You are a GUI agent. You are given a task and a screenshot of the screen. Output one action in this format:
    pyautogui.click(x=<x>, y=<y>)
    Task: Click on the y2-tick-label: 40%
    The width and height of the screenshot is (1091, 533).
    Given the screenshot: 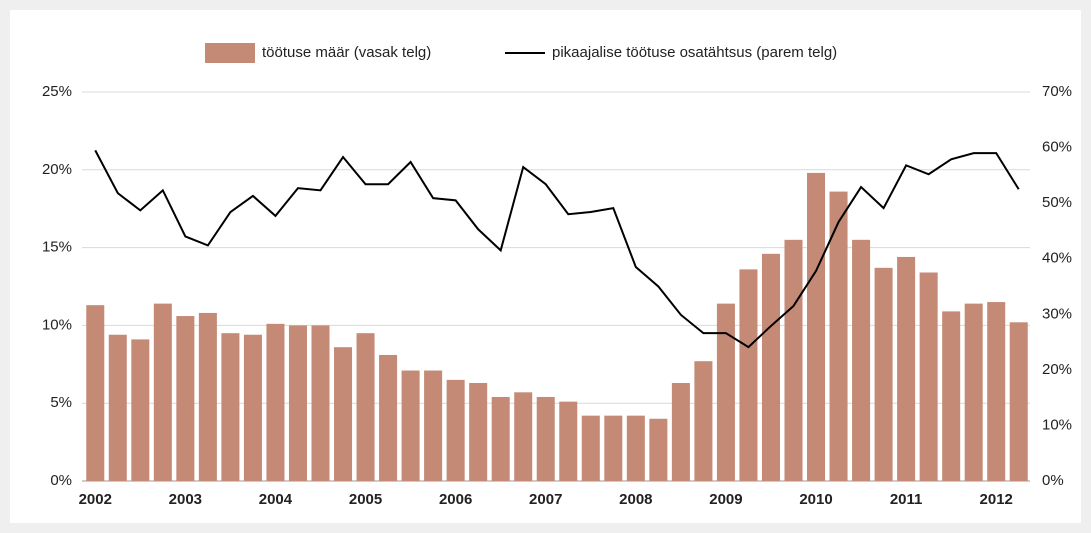 What is the action you would take?
    pyautogui.click(x=1057, y=258)
    